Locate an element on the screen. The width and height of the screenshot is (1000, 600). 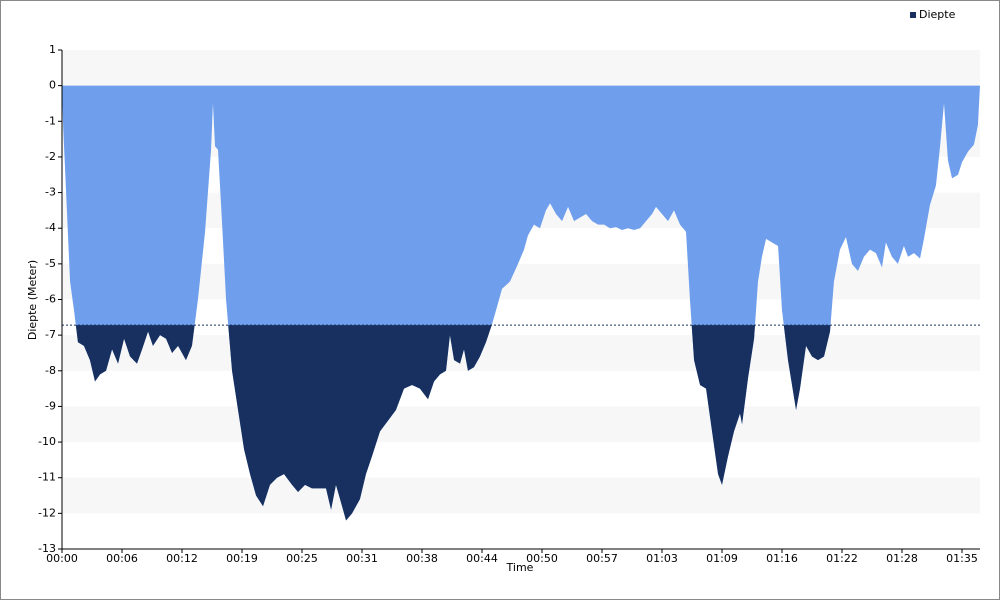
y-tick-label: -12 is located at coordinates (47, 512).